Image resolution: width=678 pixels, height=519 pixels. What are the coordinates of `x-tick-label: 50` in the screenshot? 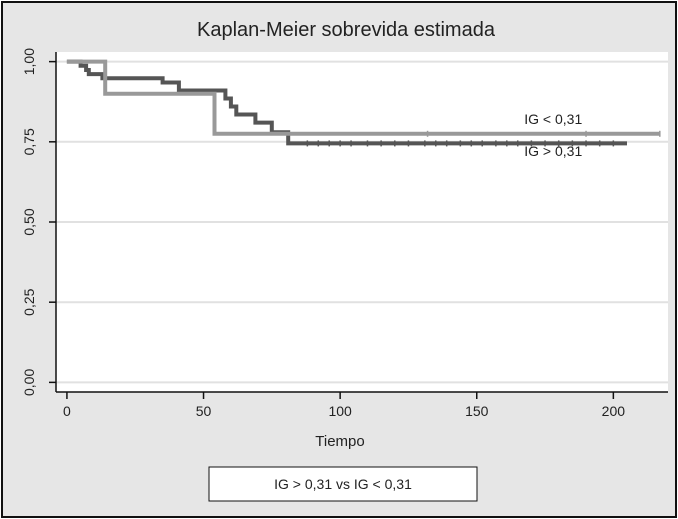 It's located at (204, 411).